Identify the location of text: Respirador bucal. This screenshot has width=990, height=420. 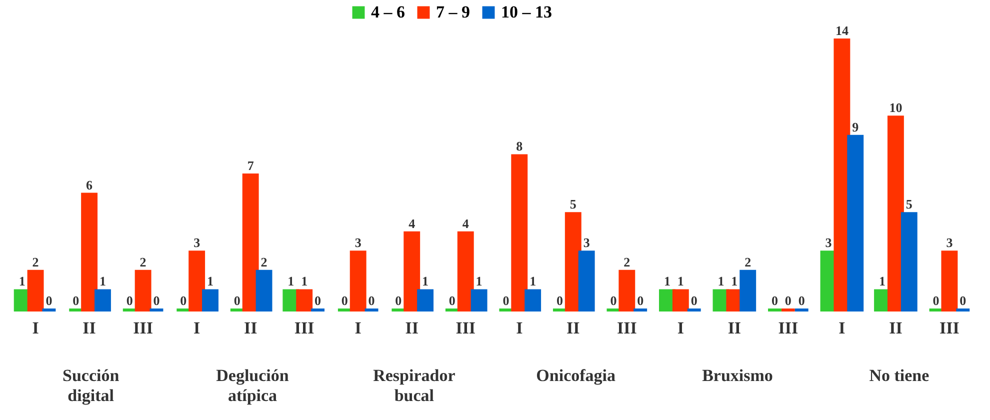
(414, 386).